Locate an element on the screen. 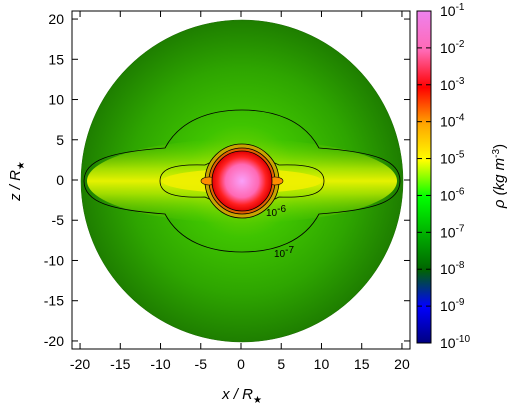 This screenshot has width=518, height=414. x-tick-label: 10 is located at coordinates (322, 364).